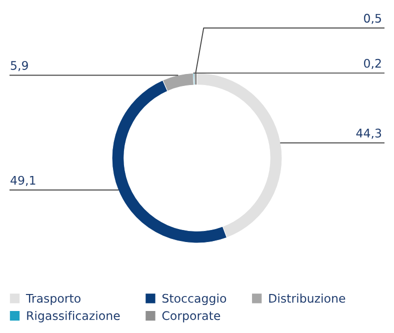  I want to click on data-label: 5,9, so click(19, 66).